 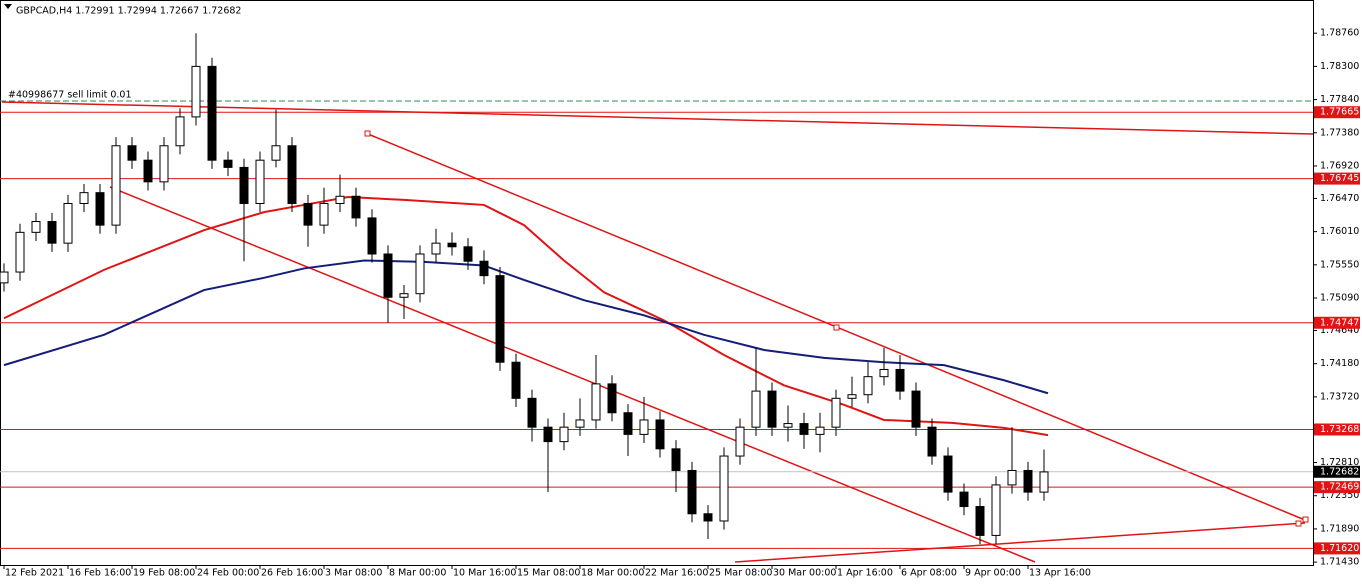 What do you see at coordinates (1339, 396) in the screenshot?
I see `y-tick-label: 1.73720` at bounding box center [1339, 396].